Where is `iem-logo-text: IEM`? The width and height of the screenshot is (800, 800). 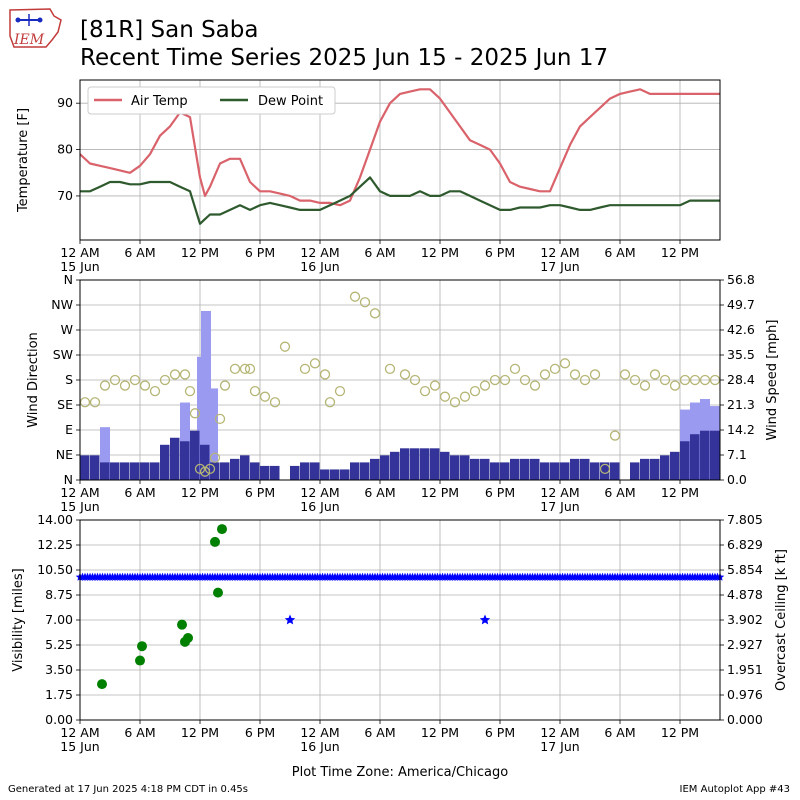
iem-logo-text: IEM is located at coordinates (29, 40).